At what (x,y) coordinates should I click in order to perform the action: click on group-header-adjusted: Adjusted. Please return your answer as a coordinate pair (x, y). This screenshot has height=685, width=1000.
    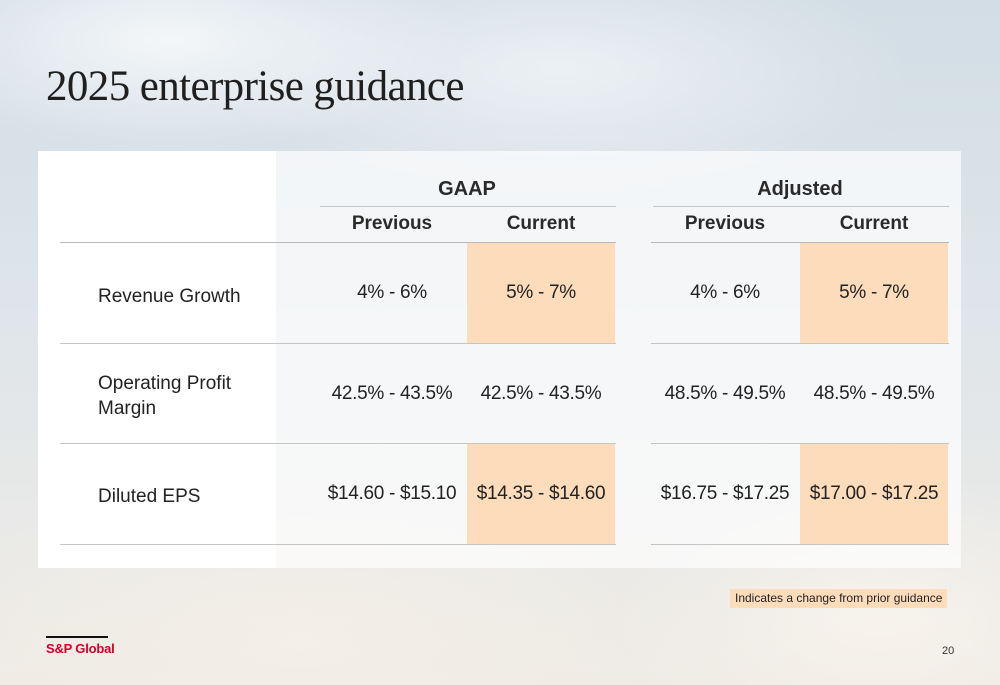
    Looking at the image, I should click on (800, 189).